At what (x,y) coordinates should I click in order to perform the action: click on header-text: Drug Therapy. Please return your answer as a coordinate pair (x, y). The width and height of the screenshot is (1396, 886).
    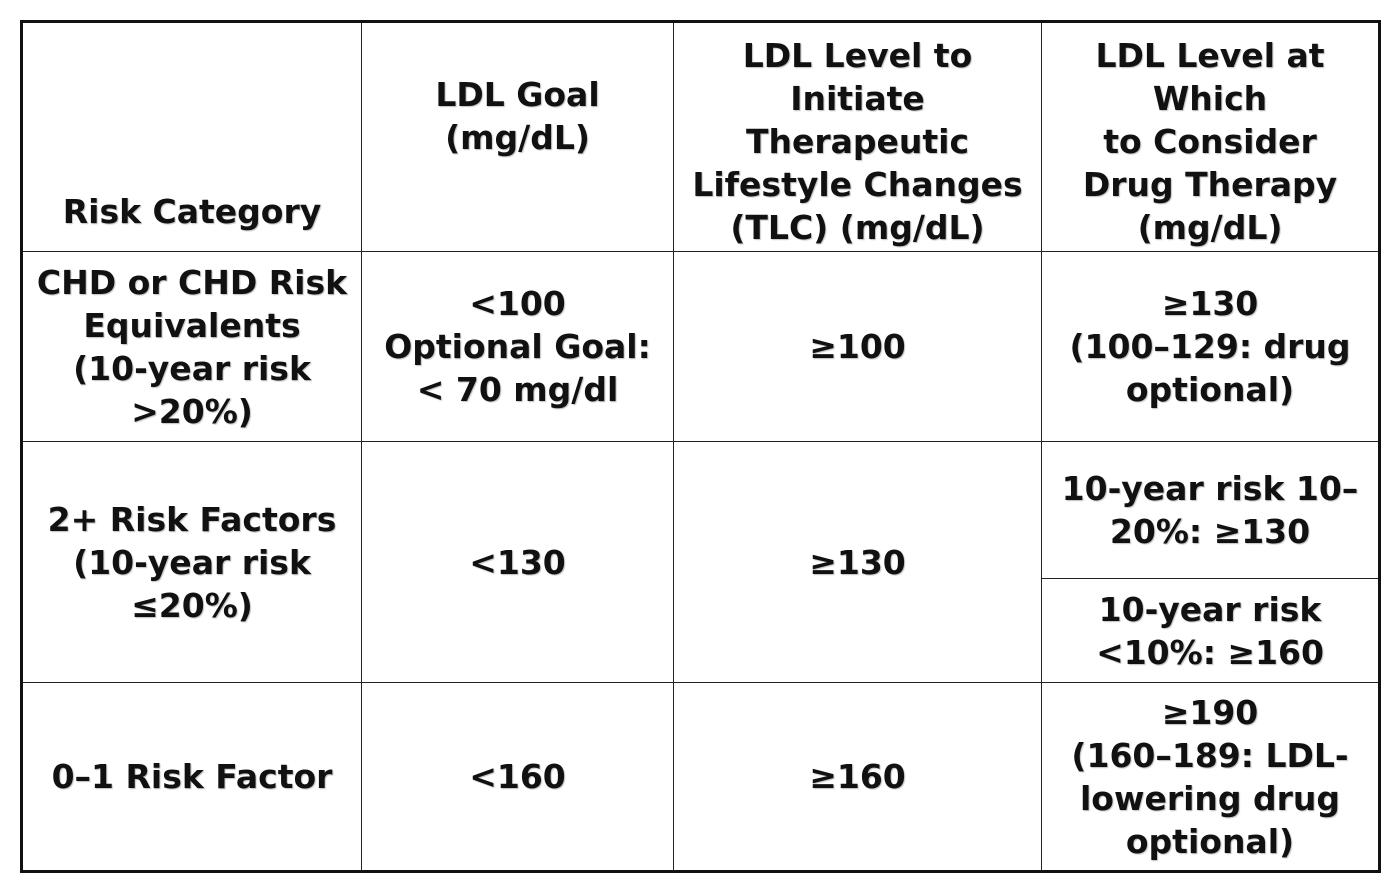
    Looking at the image, I should click on (1210, 184).